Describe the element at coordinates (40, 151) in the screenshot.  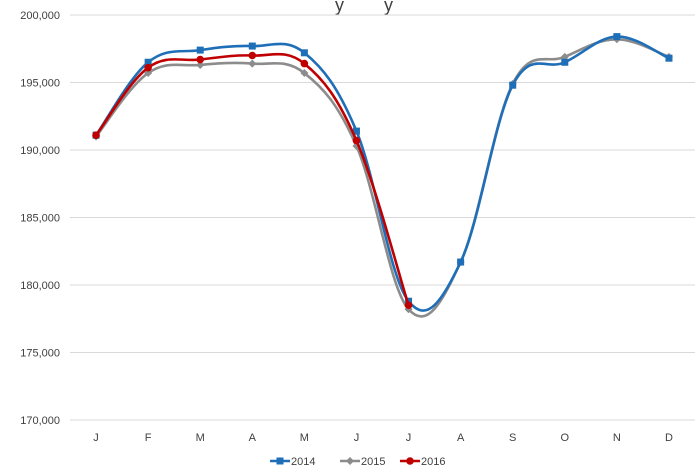
I see `y-tick-label: 190,000` at that location.